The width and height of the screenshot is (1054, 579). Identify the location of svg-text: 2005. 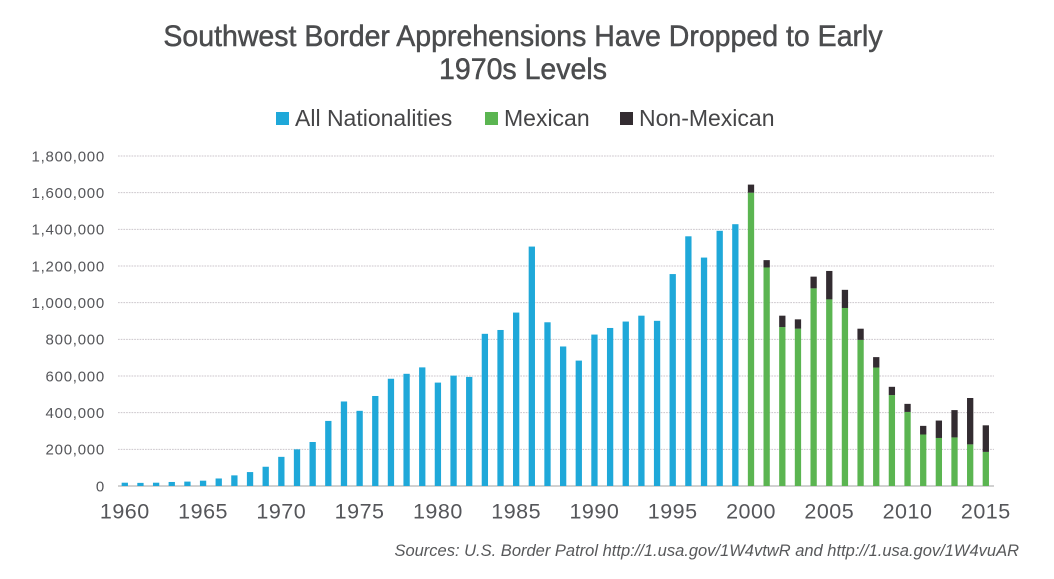
(829, 512).